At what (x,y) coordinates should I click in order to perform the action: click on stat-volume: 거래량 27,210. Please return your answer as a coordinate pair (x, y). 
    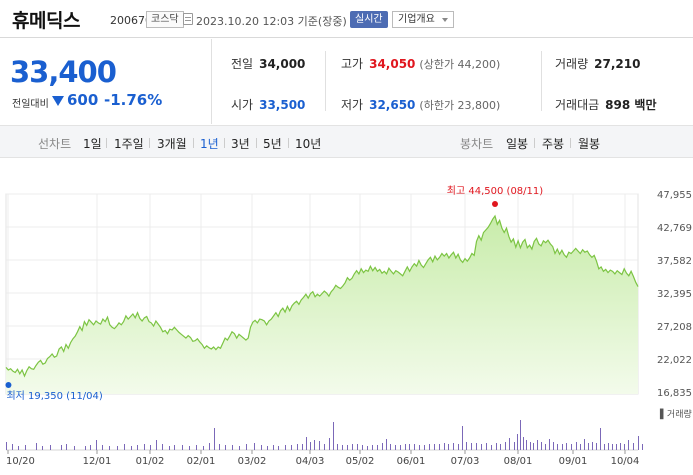
    Looking at the image, I should click on (597, 63).